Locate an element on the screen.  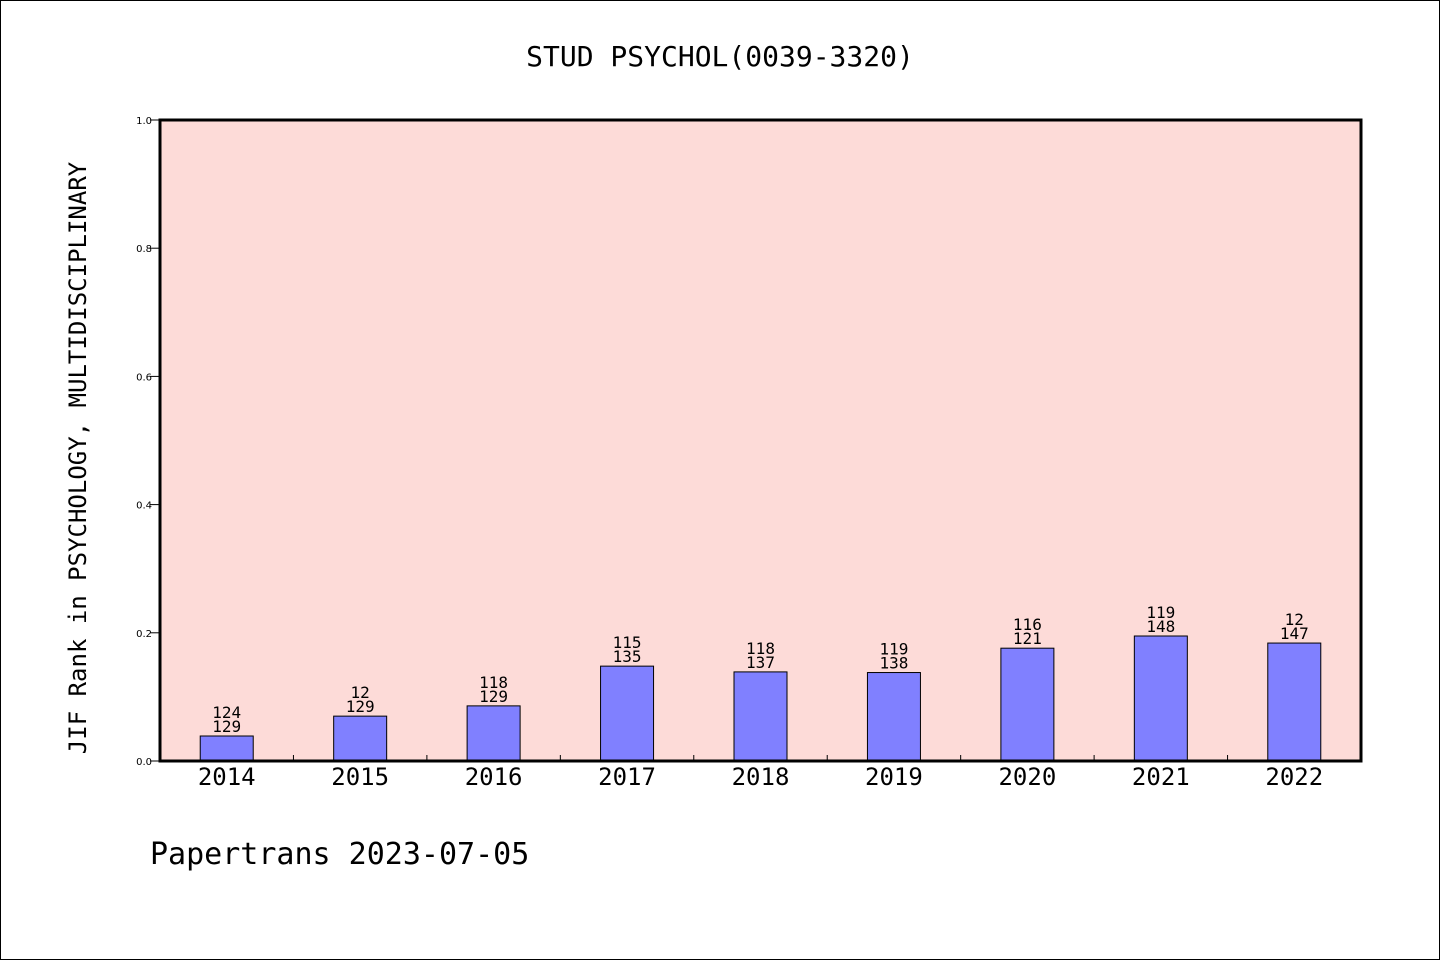
x-tick-label: 2021 is located at coordinates (1161, 777).